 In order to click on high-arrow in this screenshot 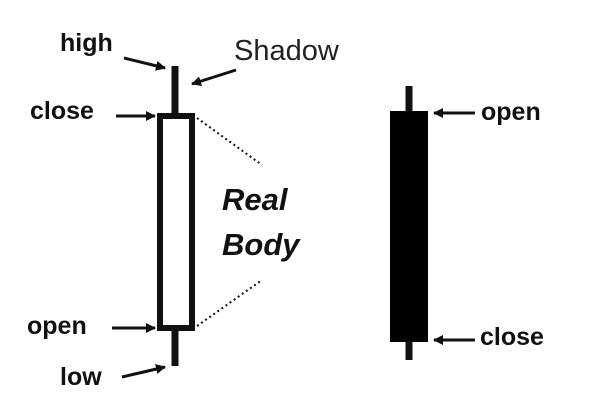, I will do `click(144, 63)`.